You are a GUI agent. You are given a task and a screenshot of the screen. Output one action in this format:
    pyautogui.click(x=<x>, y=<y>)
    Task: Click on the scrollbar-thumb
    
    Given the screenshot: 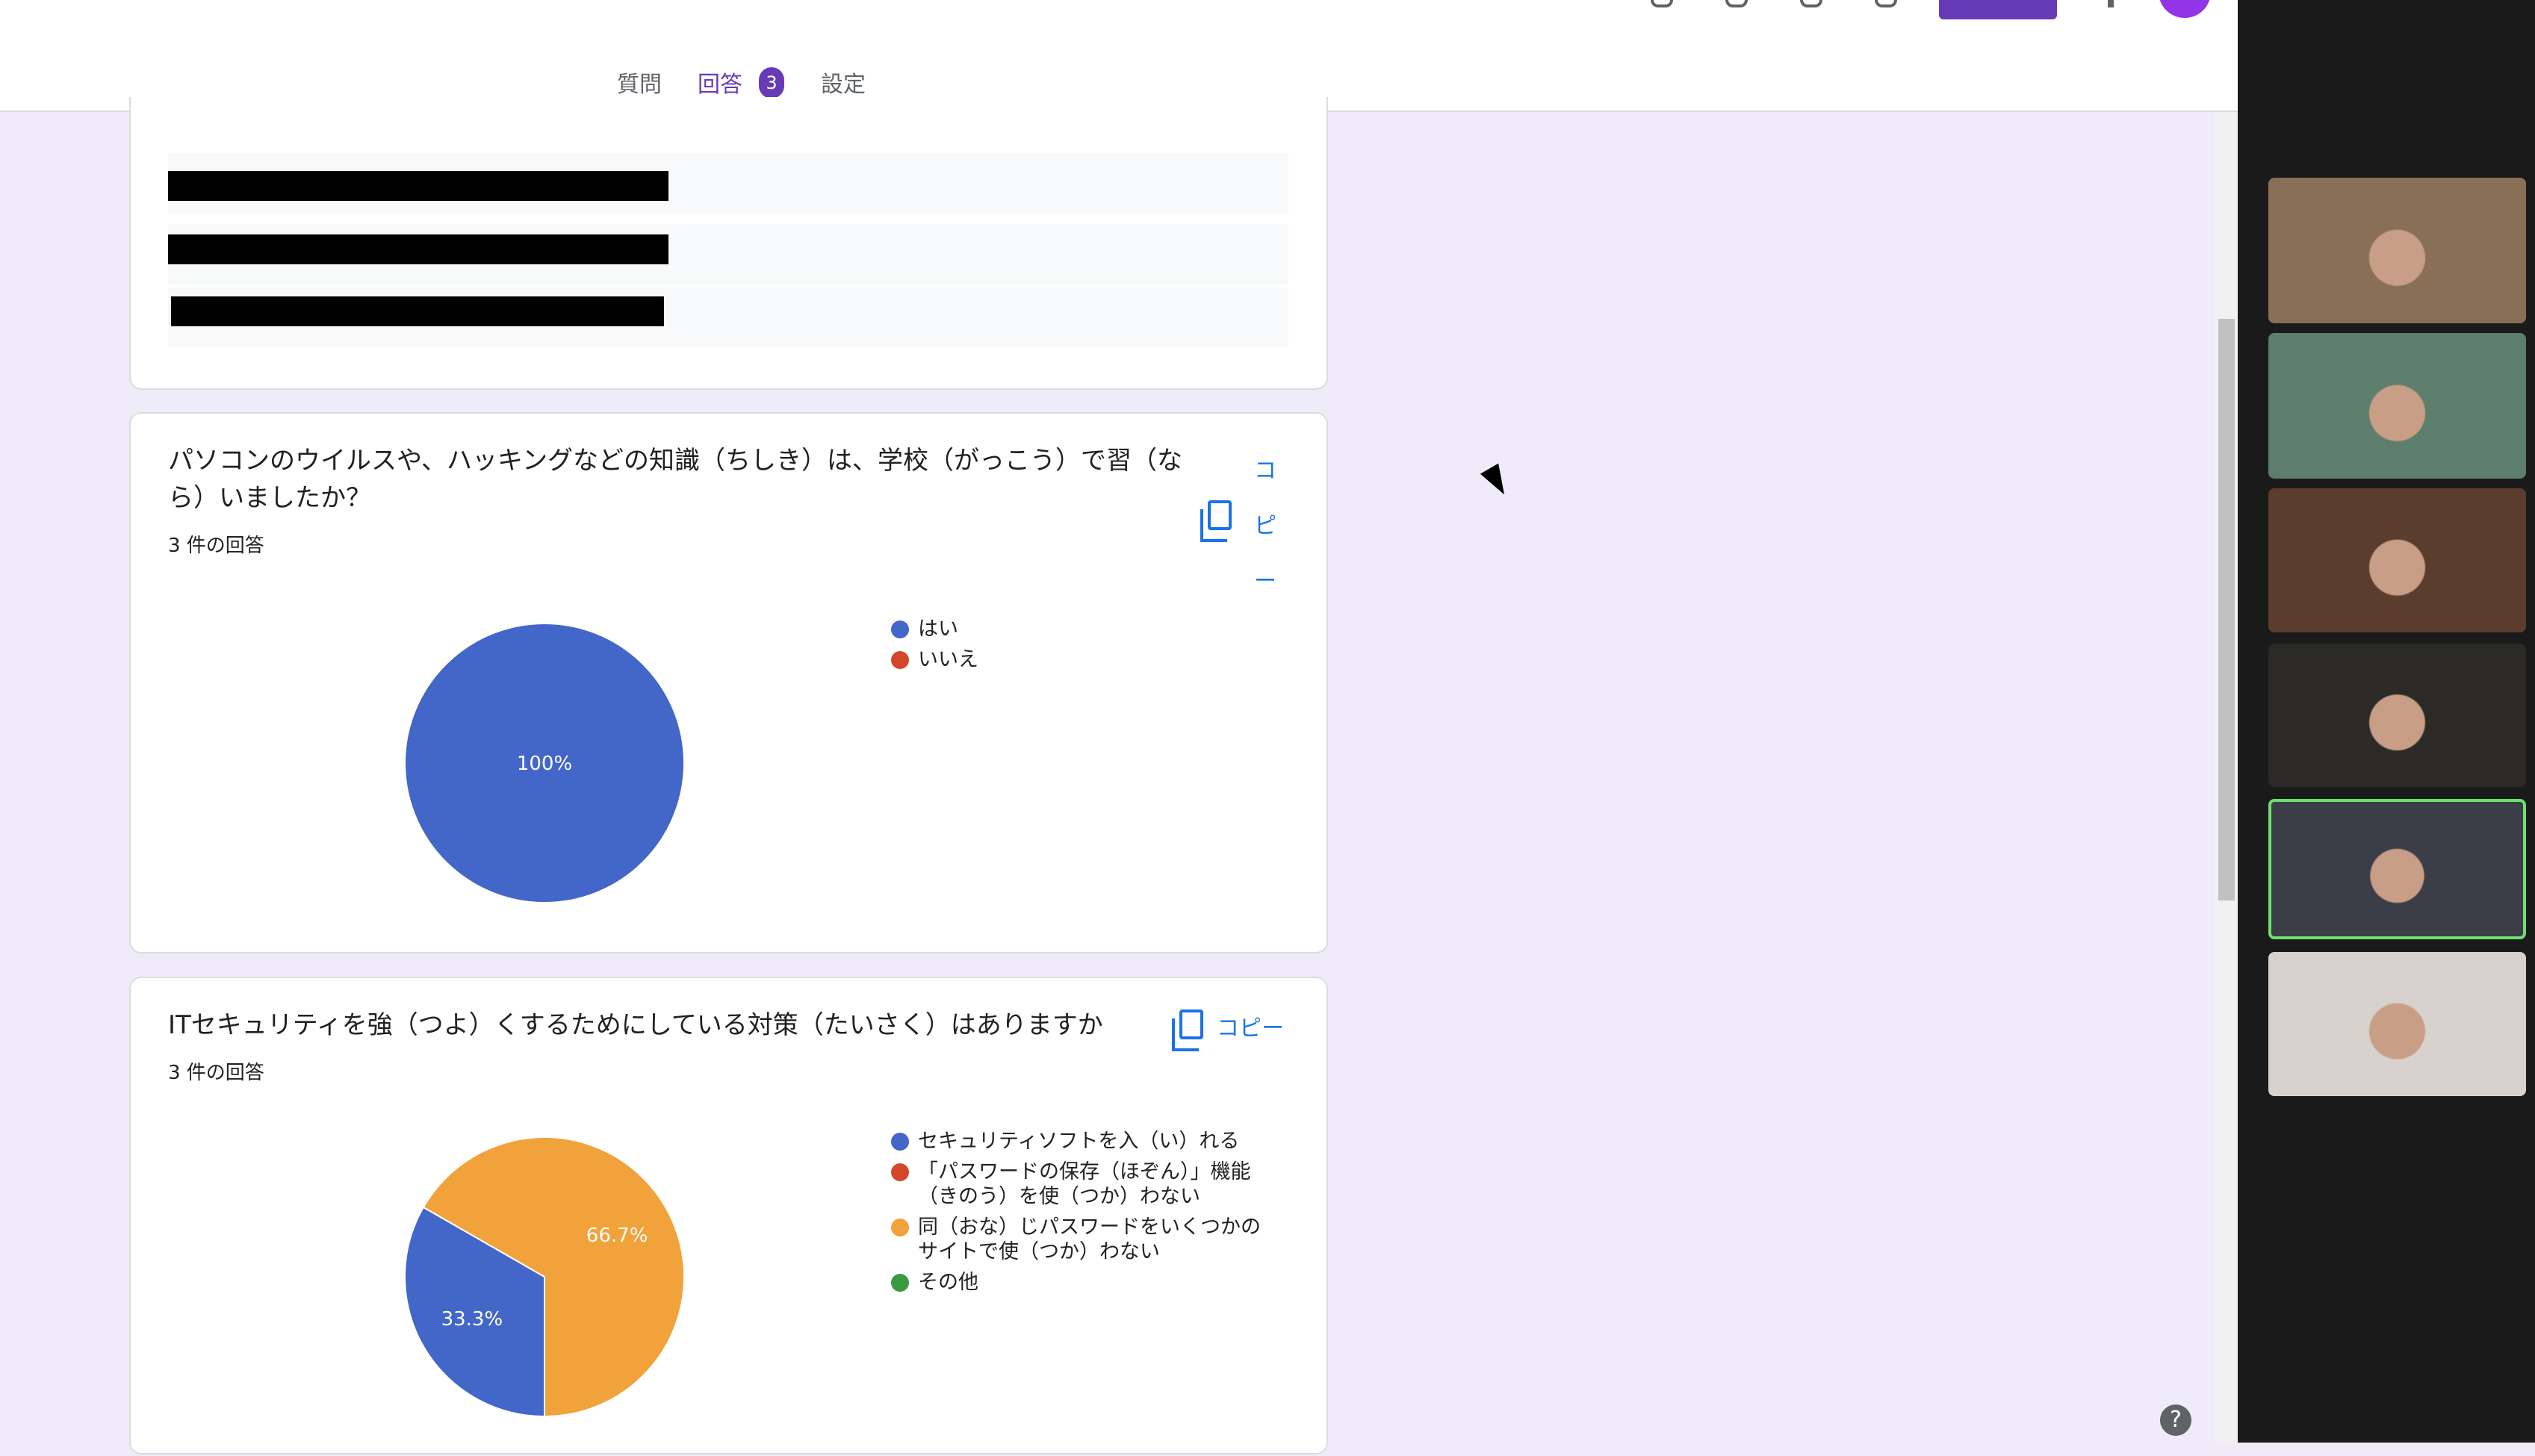 What is the action you would take?
    pyautogui.click(x=2226, y=609)
    